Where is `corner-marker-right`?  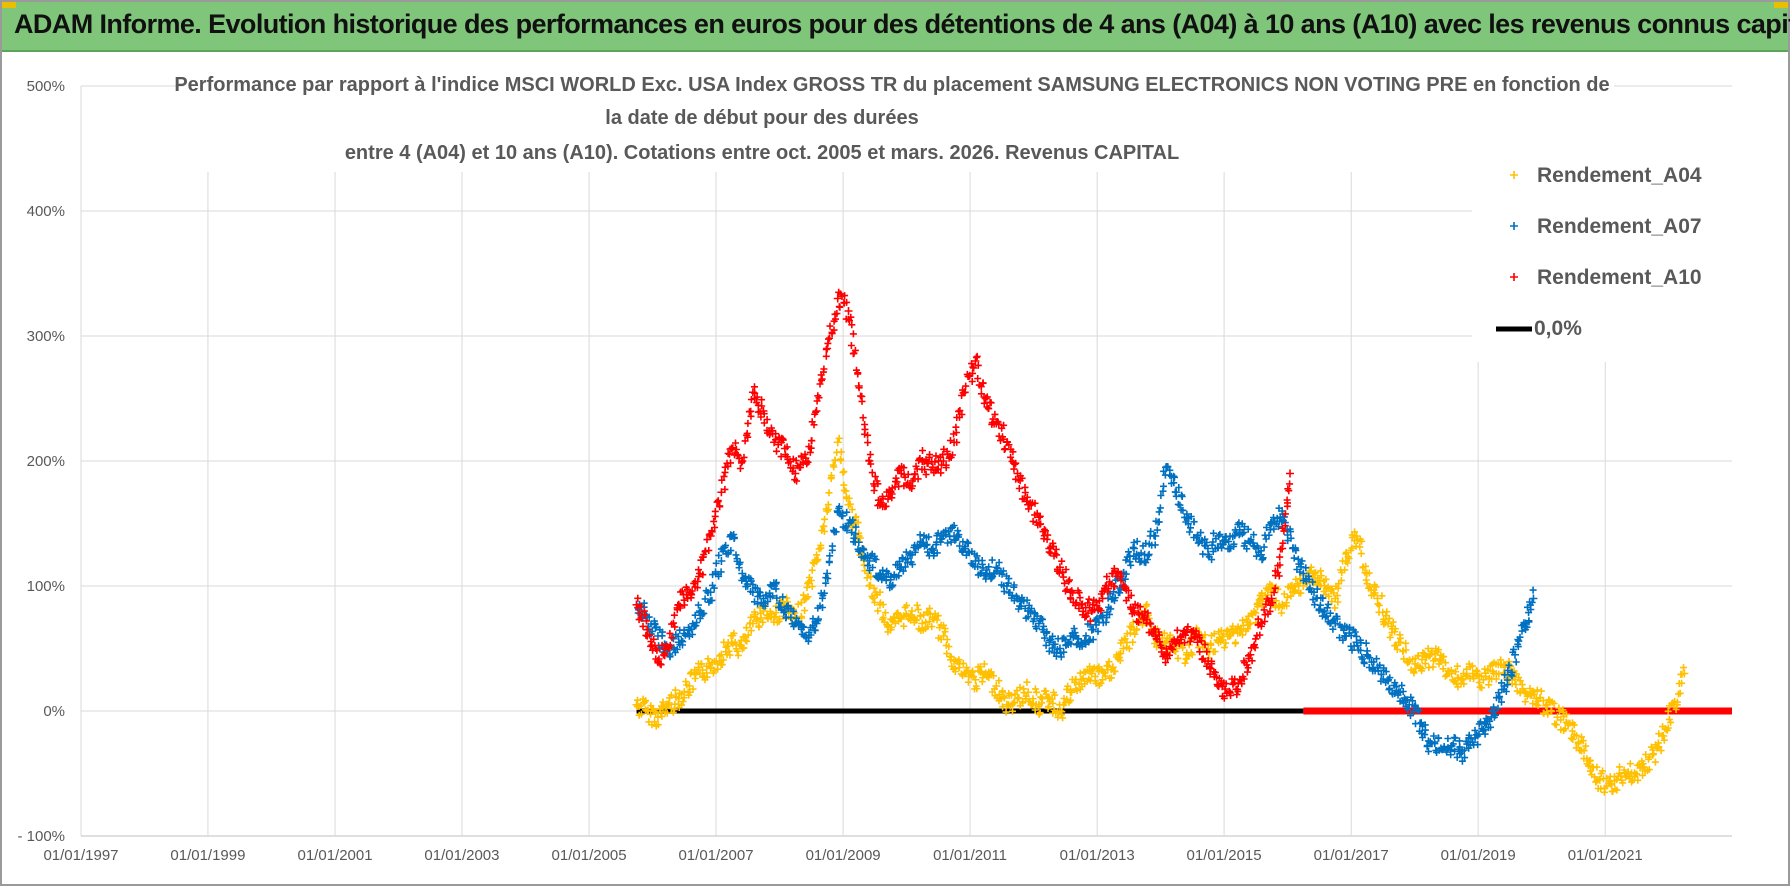 corner-marker-right is located at coordinates (1781, 5).